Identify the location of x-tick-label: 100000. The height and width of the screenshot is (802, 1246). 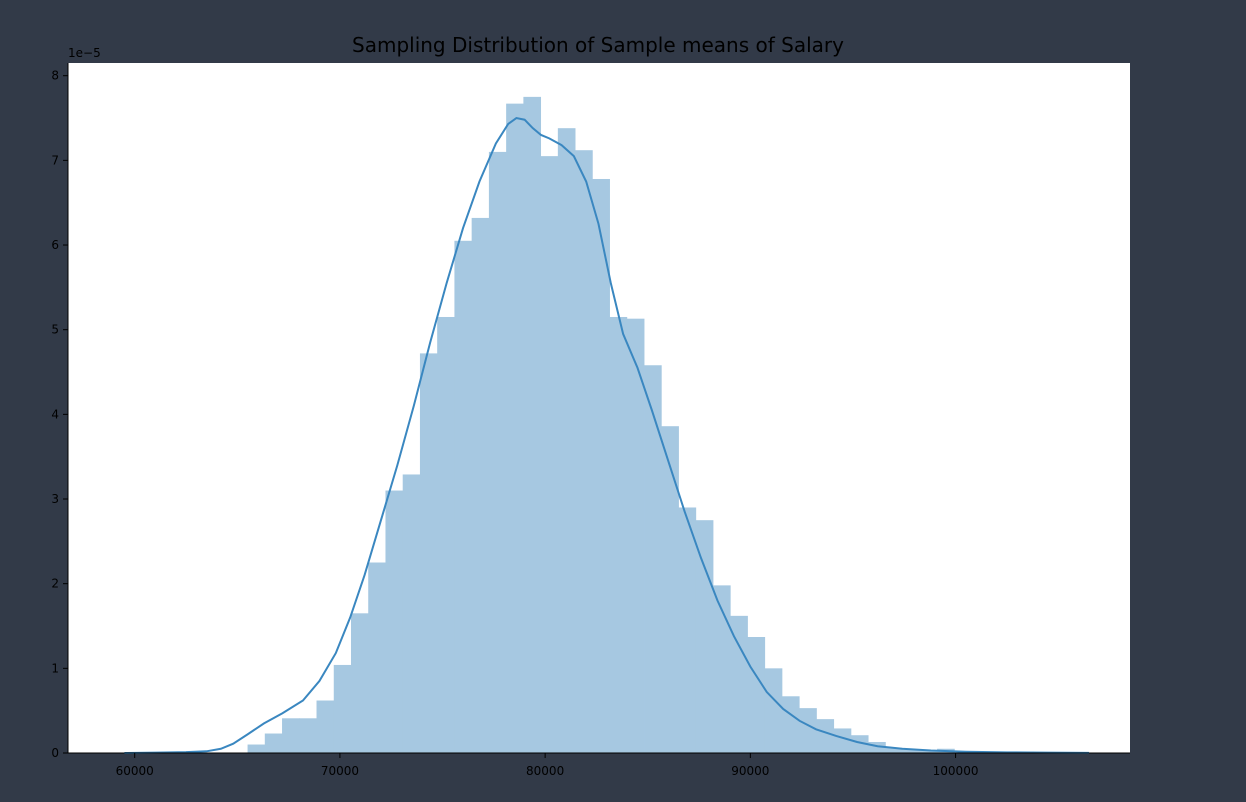
(956, 771).